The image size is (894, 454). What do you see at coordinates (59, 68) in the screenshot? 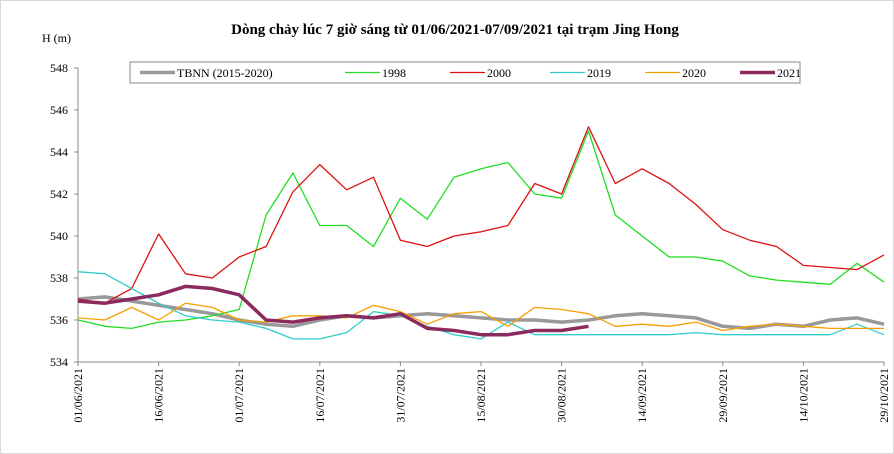
I see `y-tick-label: 548` at bounding box center [59, 68].